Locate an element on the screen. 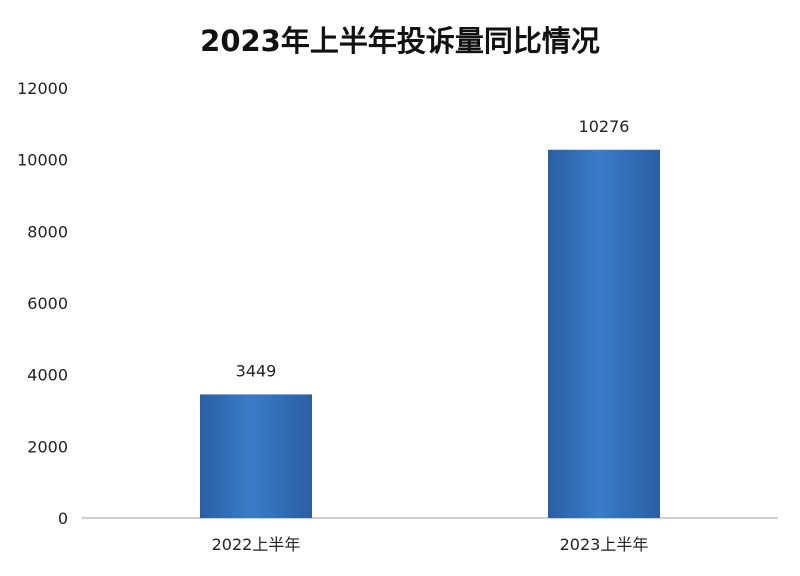  y-tick-label: 4000 is located at coordinates (47, 375).